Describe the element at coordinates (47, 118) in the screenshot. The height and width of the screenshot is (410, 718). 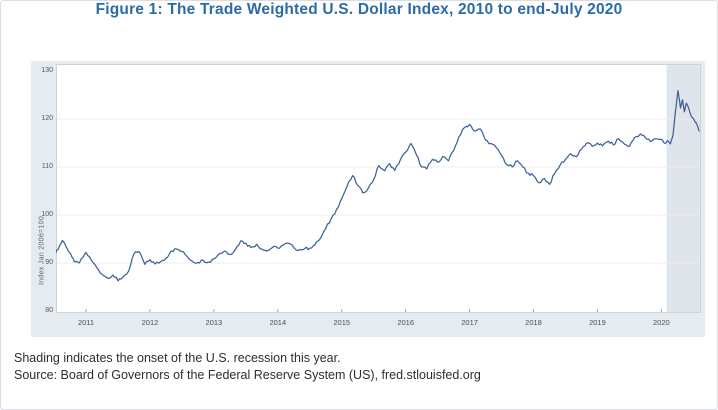
I see `y-tick-label: 120` at that location.